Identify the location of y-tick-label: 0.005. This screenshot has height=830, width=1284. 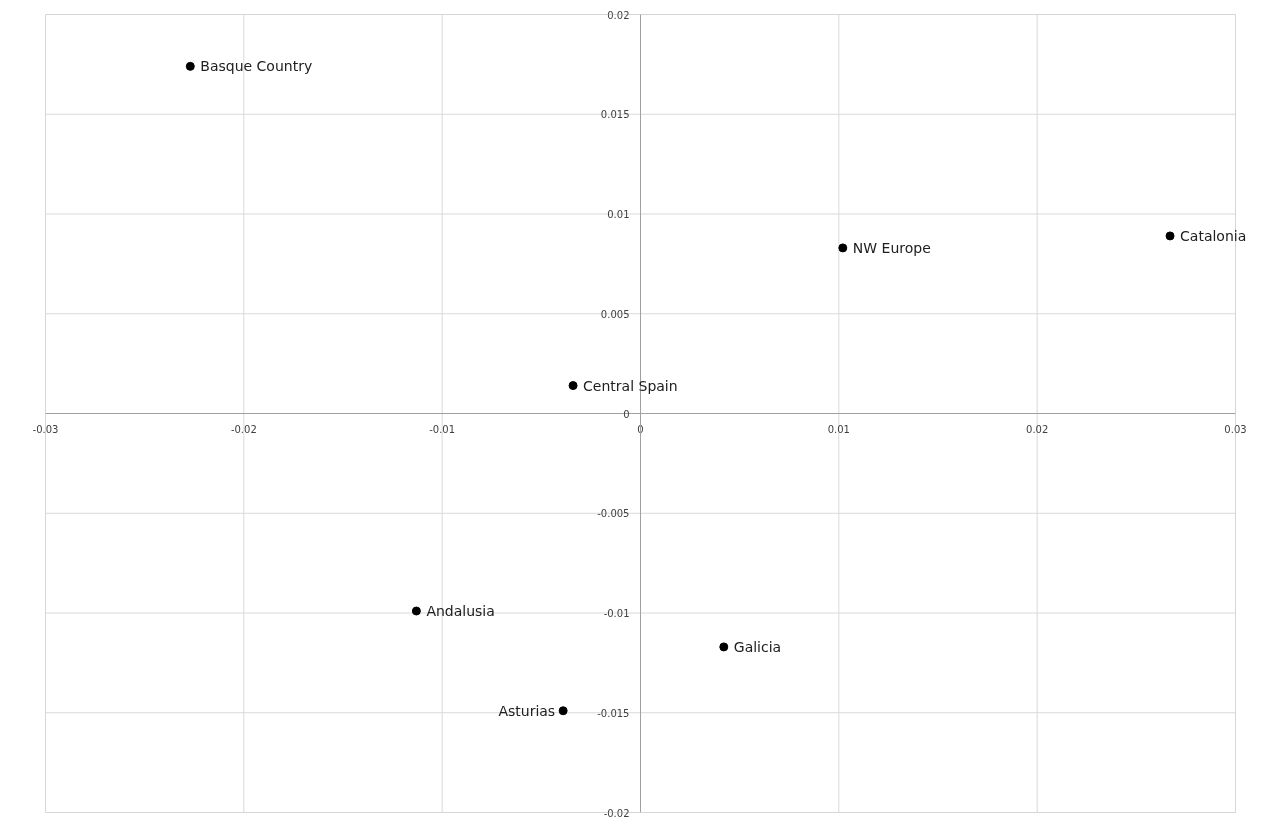
(615, 314).